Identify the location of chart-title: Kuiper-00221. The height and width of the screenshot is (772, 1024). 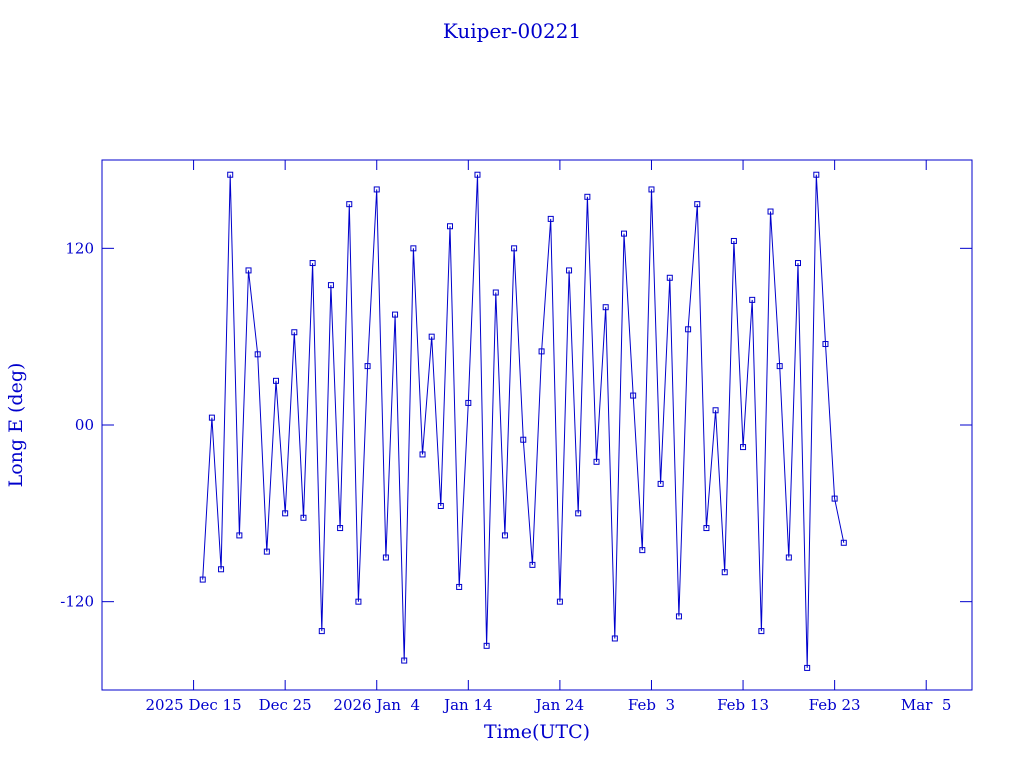
(512, 31).